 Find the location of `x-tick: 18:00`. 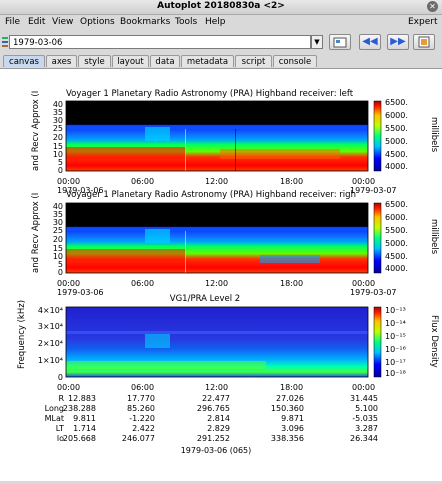

x-tick: 18:00 is located at coordinates (291, 387).